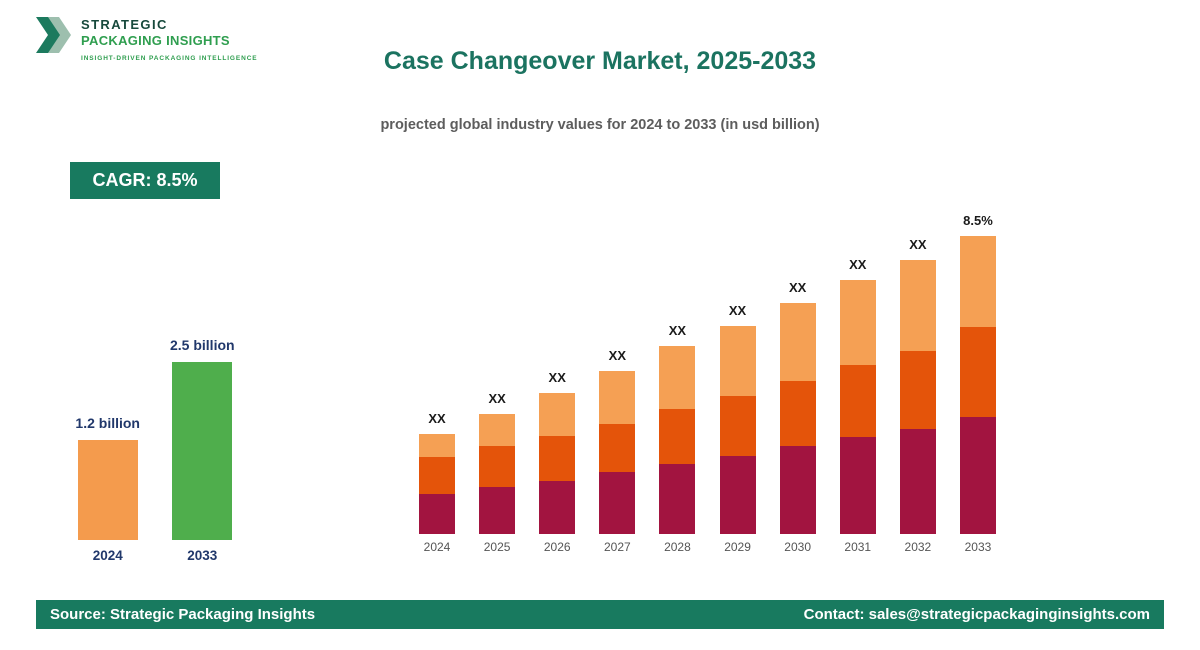 The height and width of the screenshot is (650, 1200). Describe the element at coordinates (600, 61) in the screenshot. I see `page-title: Case Changeover Market, 2025-2033` at that location.